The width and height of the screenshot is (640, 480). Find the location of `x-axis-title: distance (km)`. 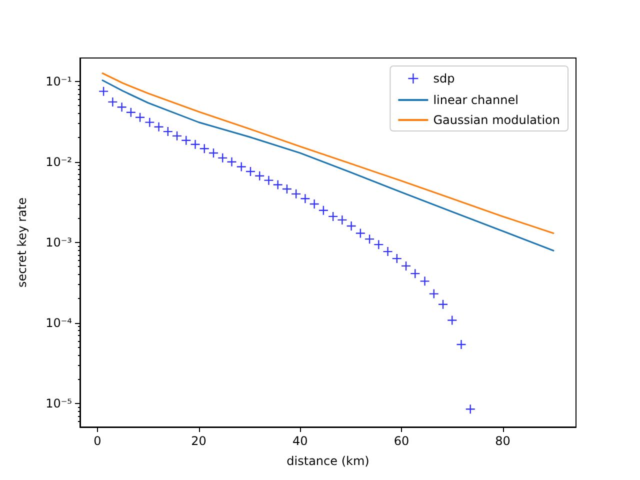

x-axis-title: distance (km) is located at coordinates (328, 461).